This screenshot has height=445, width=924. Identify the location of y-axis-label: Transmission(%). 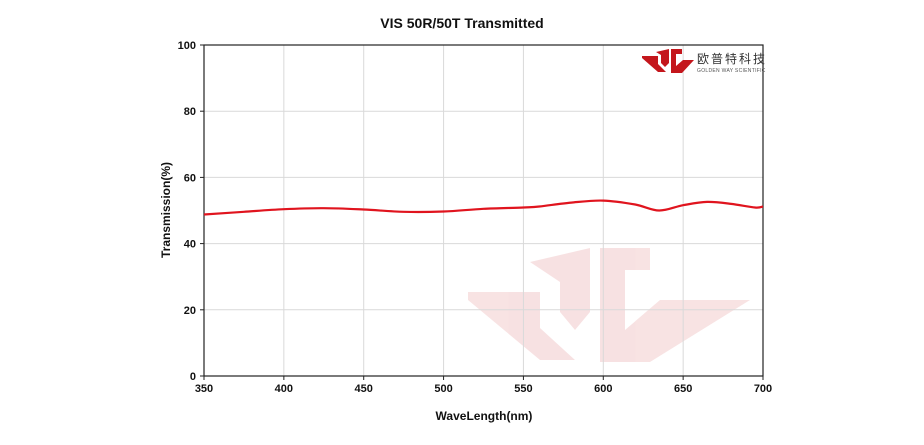
(166, 210).